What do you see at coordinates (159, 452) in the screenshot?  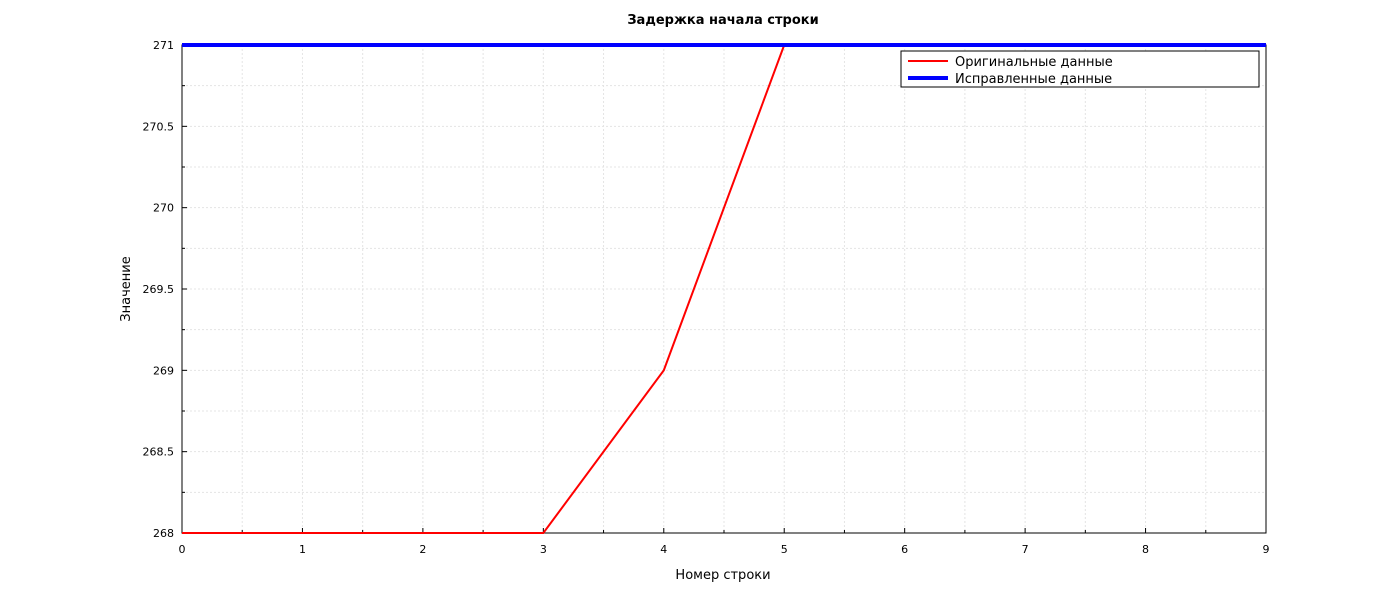 I see `y-tick-label: 268.5` at bounding box center [159, 452].